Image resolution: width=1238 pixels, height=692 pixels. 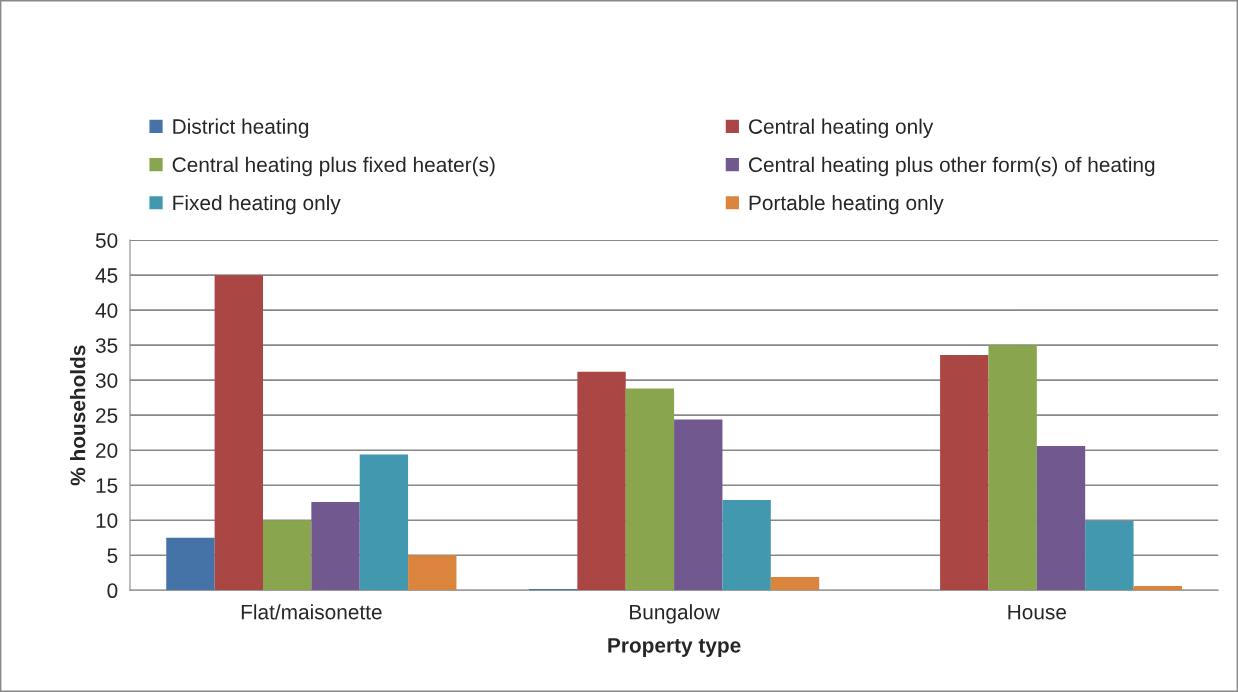 What do you see at coordinates (112, 591) in the screenshot?
I see `y-tick-label: 0` at bounding box center [112, 591].